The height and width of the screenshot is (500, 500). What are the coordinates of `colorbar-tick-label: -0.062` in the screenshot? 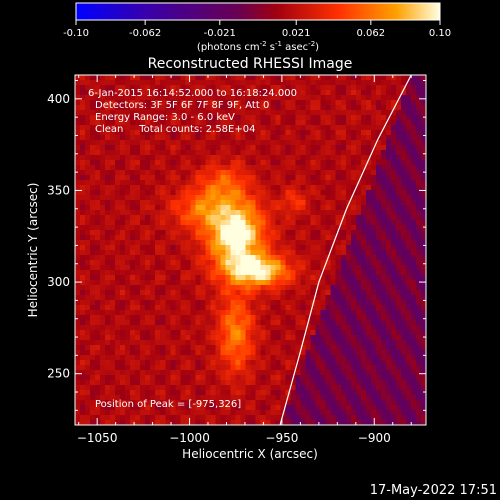 It's located at (145, 33).